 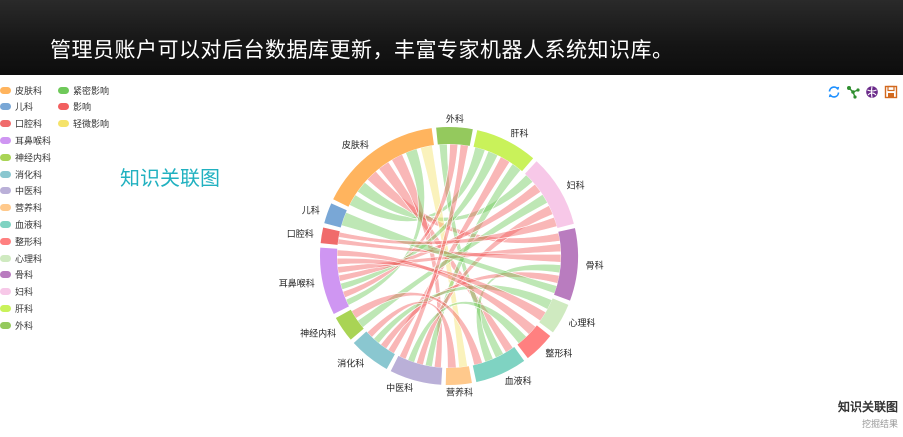 I want to click on legend-label: 妇科, so click(x=24, y=293).